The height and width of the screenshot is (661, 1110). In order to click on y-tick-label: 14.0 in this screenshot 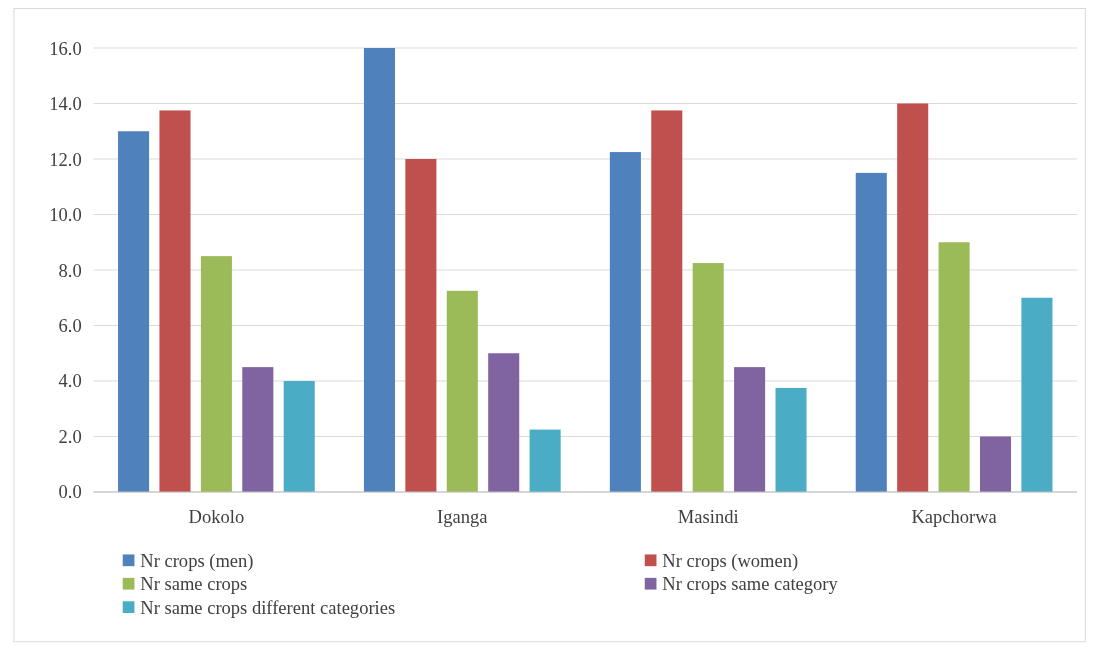, I will do `click(65, 103)`.